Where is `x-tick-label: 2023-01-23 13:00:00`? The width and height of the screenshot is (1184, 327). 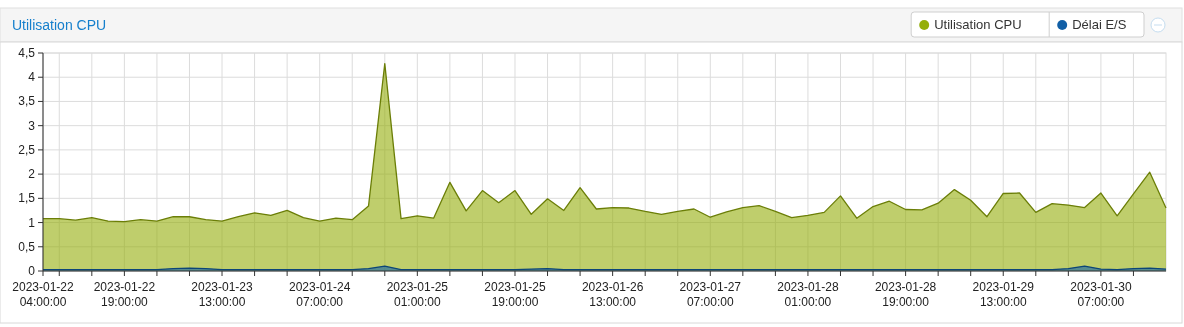 x-tick-label: 2023-01-23 13:00:00 is located at coordinates (222, 294).